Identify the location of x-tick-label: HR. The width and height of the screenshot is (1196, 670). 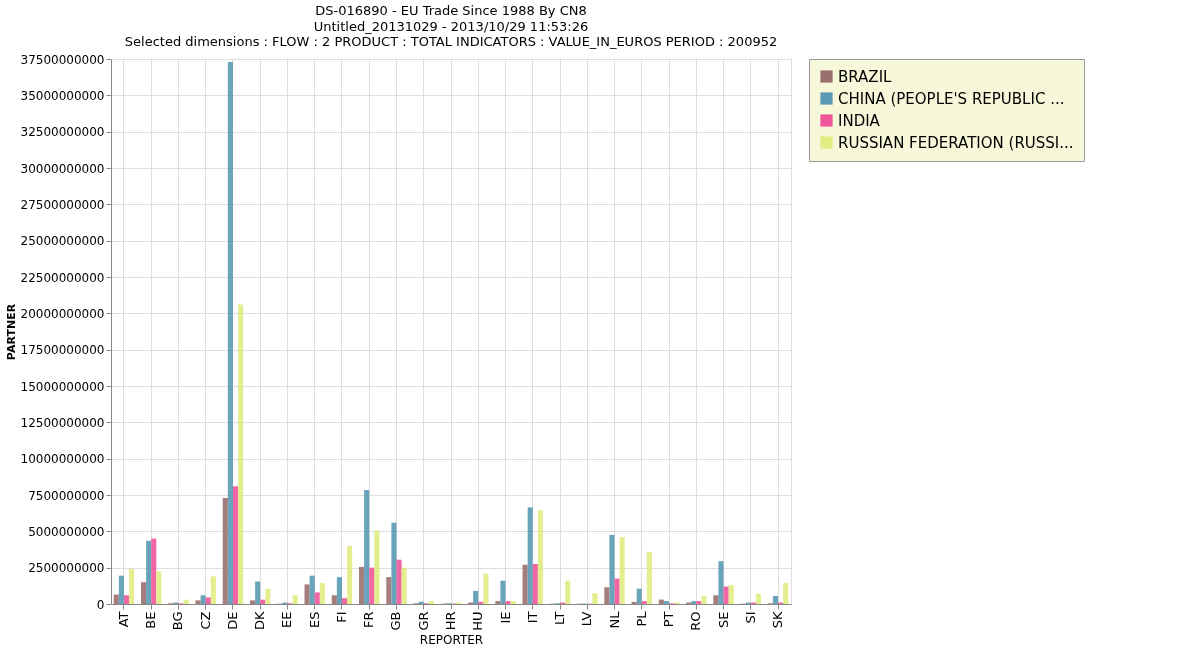
(450, 621).